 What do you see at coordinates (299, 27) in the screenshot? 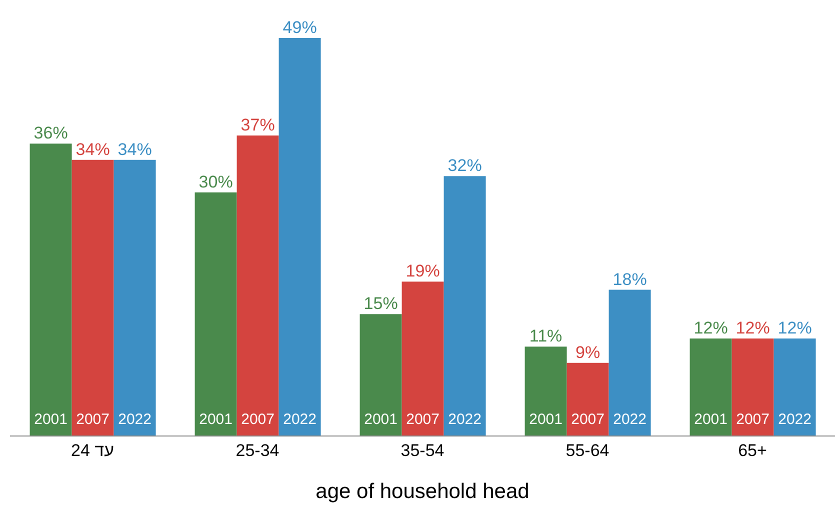
I see `data-label: 49%` at bounding box center [299, 27].